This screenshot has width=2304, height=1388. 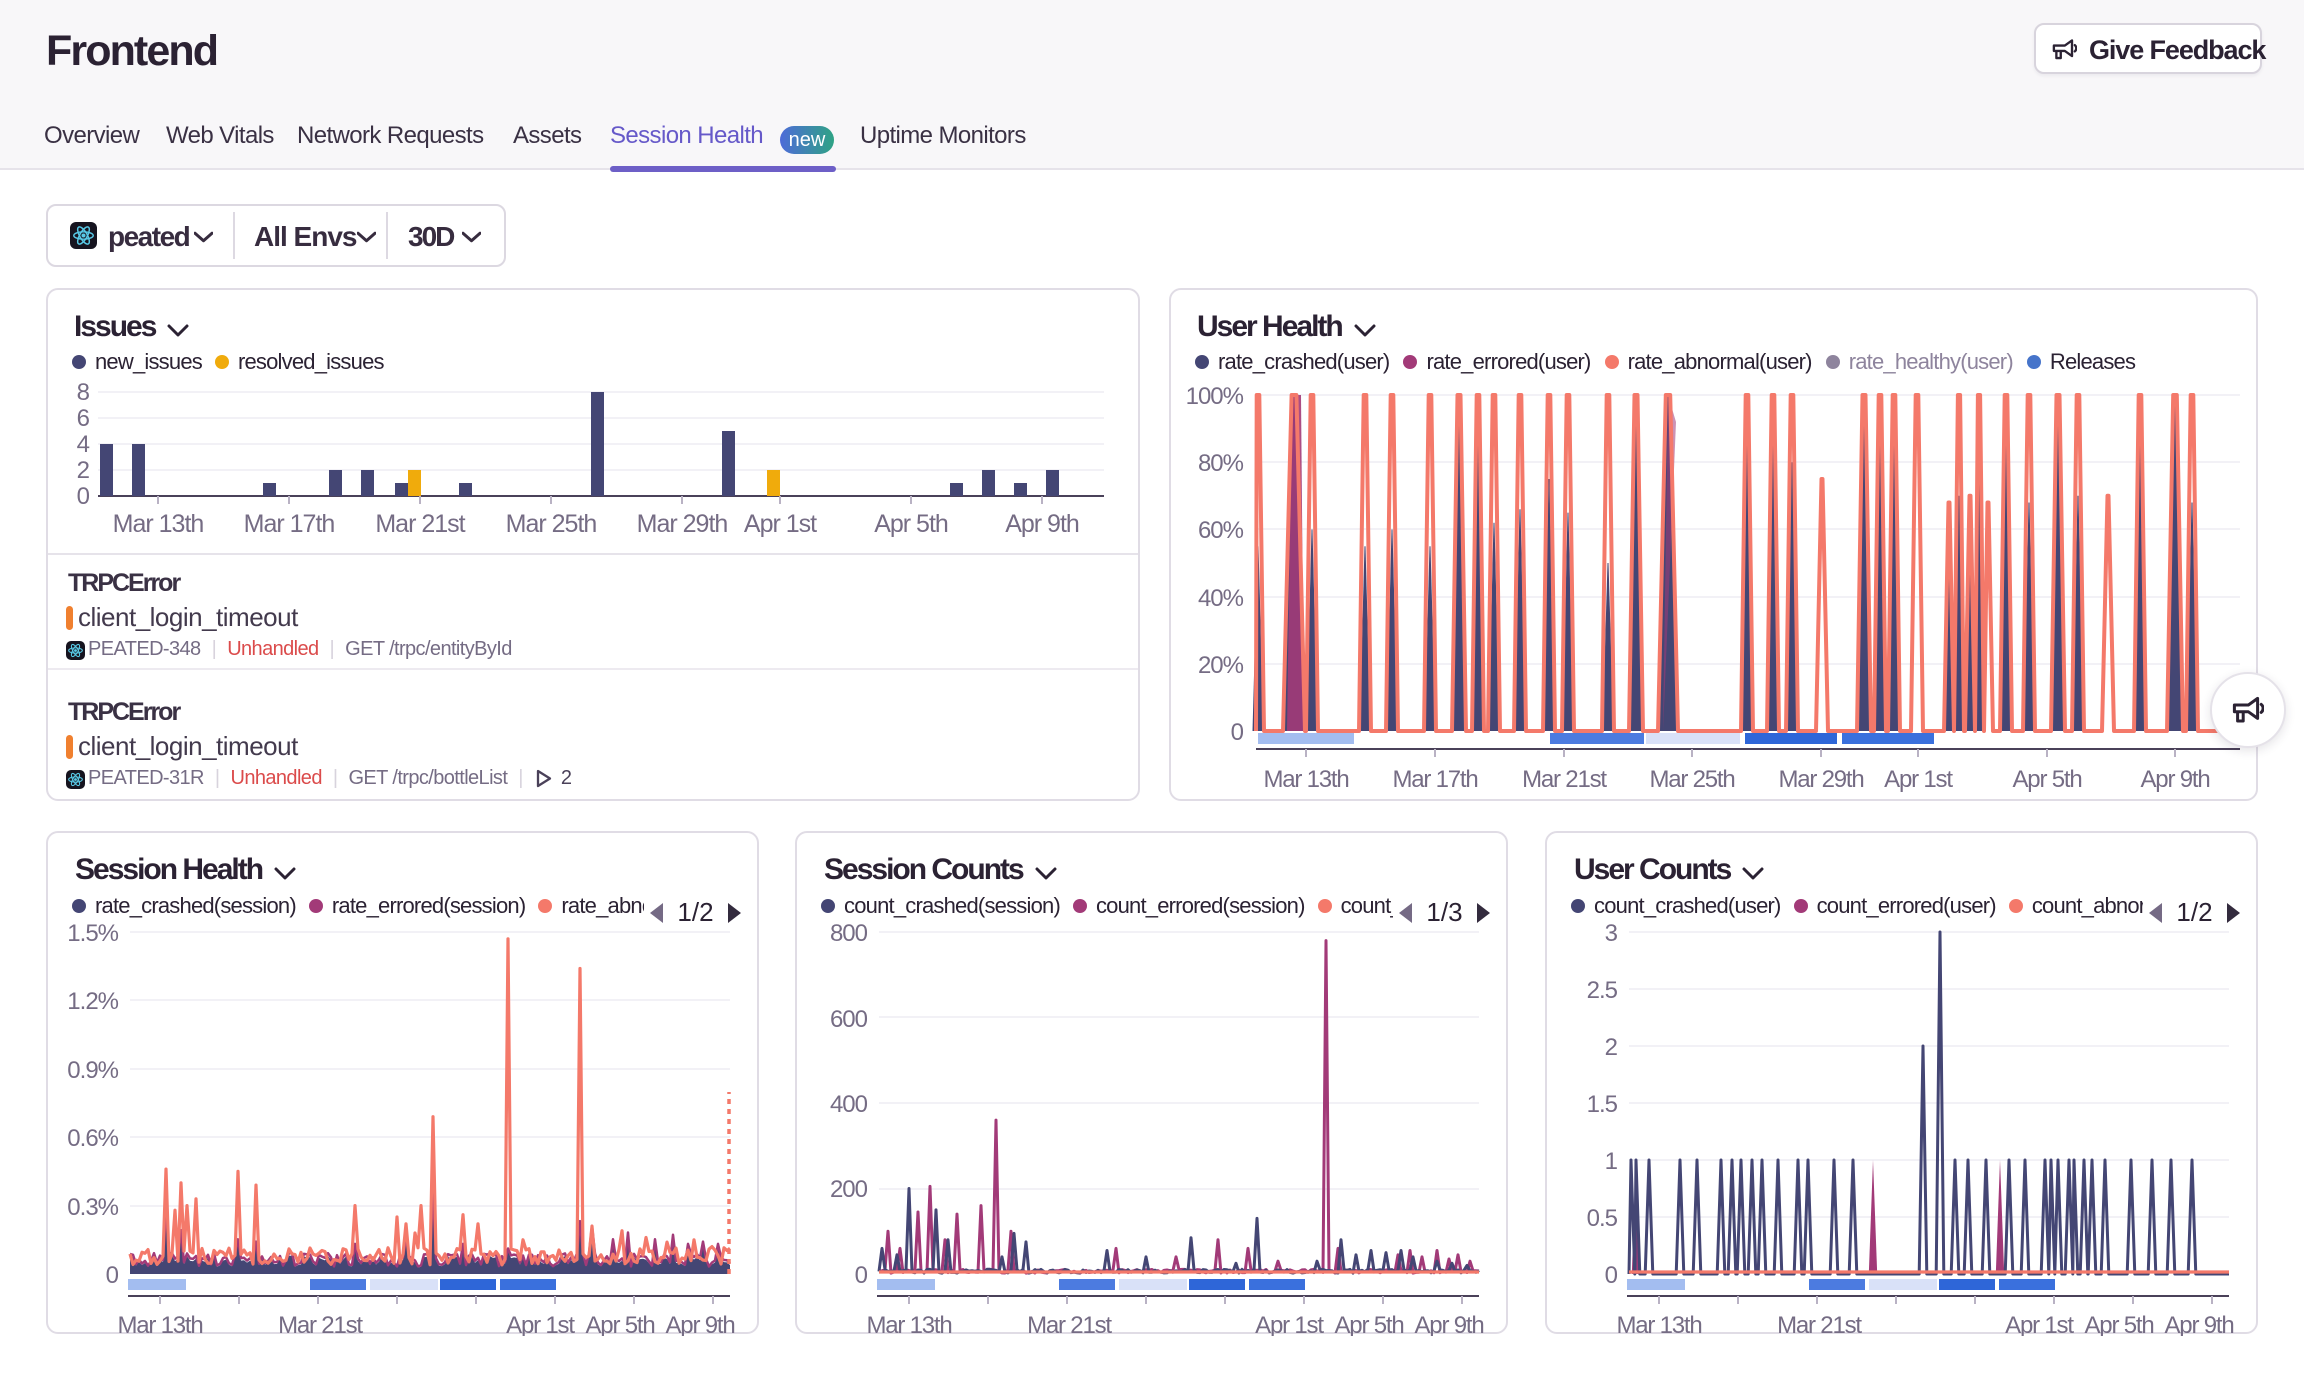 What do you see at coordinates (1221, 665) in the screenshot?
I see `svg-text: 20%` at bounding box center [1221, 665].